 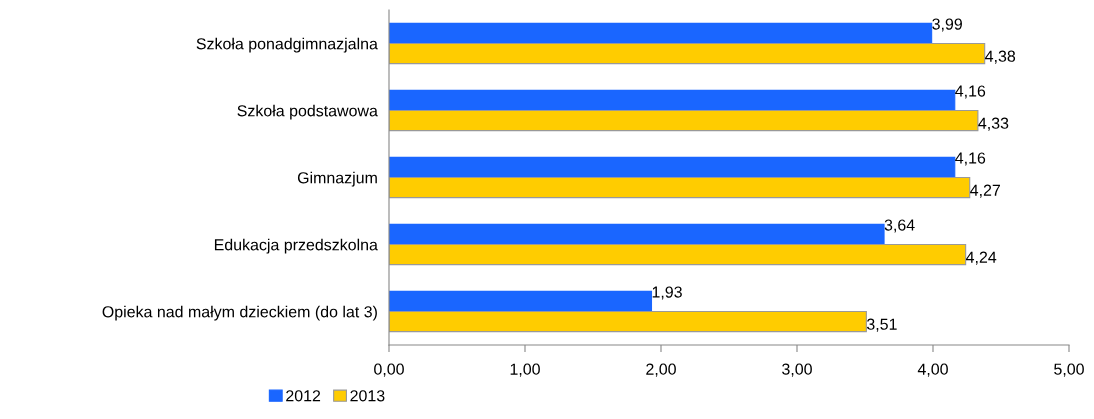 I want to click on x-tick-label: 0,00, so click(x=389, y=370).